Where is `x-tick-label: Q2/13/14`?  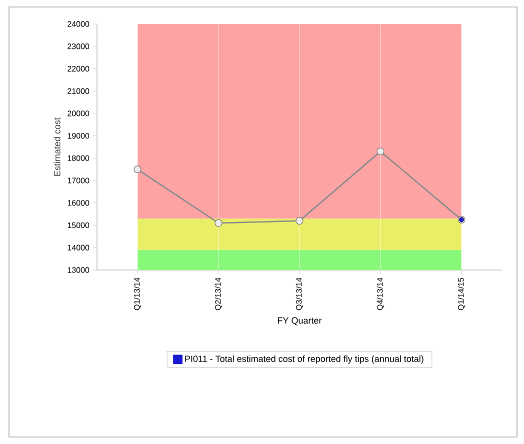
x-tick-label: Q2/13/14 is located at coordinates (218, 294).